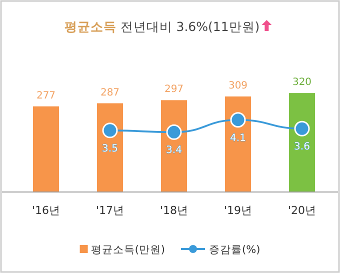  What do you see at coordinates (238, 138) in the screenshot?
I see `data-label: 4.1` at bounding box center [238, 138].